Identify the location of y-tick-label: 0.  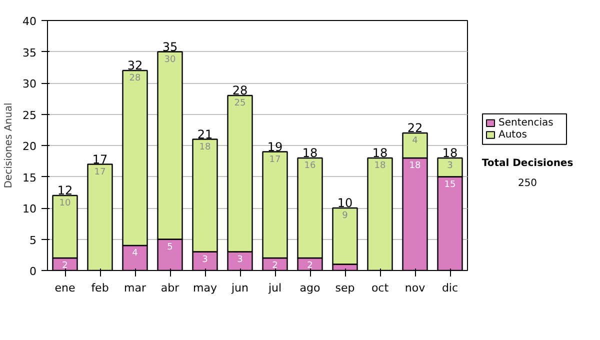
(33, 271).